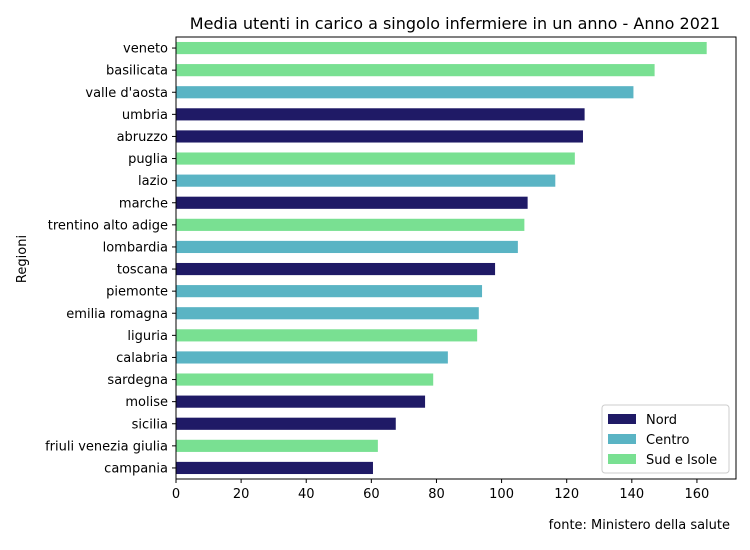  What do you see at coordinates (146, 402) in the screenshot?
I see `y-tick-label: molise` at bounding box center [146, 402].